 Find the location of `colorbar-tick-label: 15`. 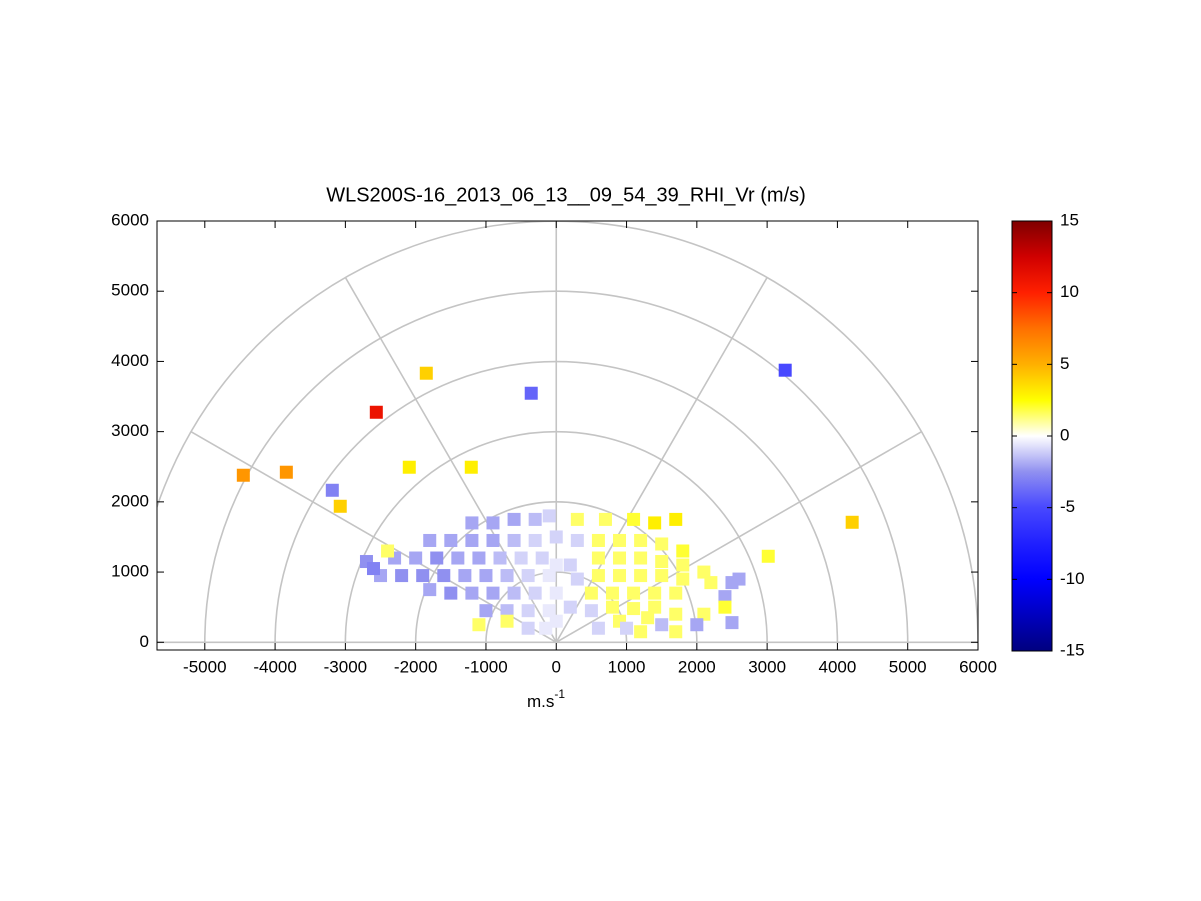

colorbar-tick-label: 15 is located at coordinates (1069, 219).